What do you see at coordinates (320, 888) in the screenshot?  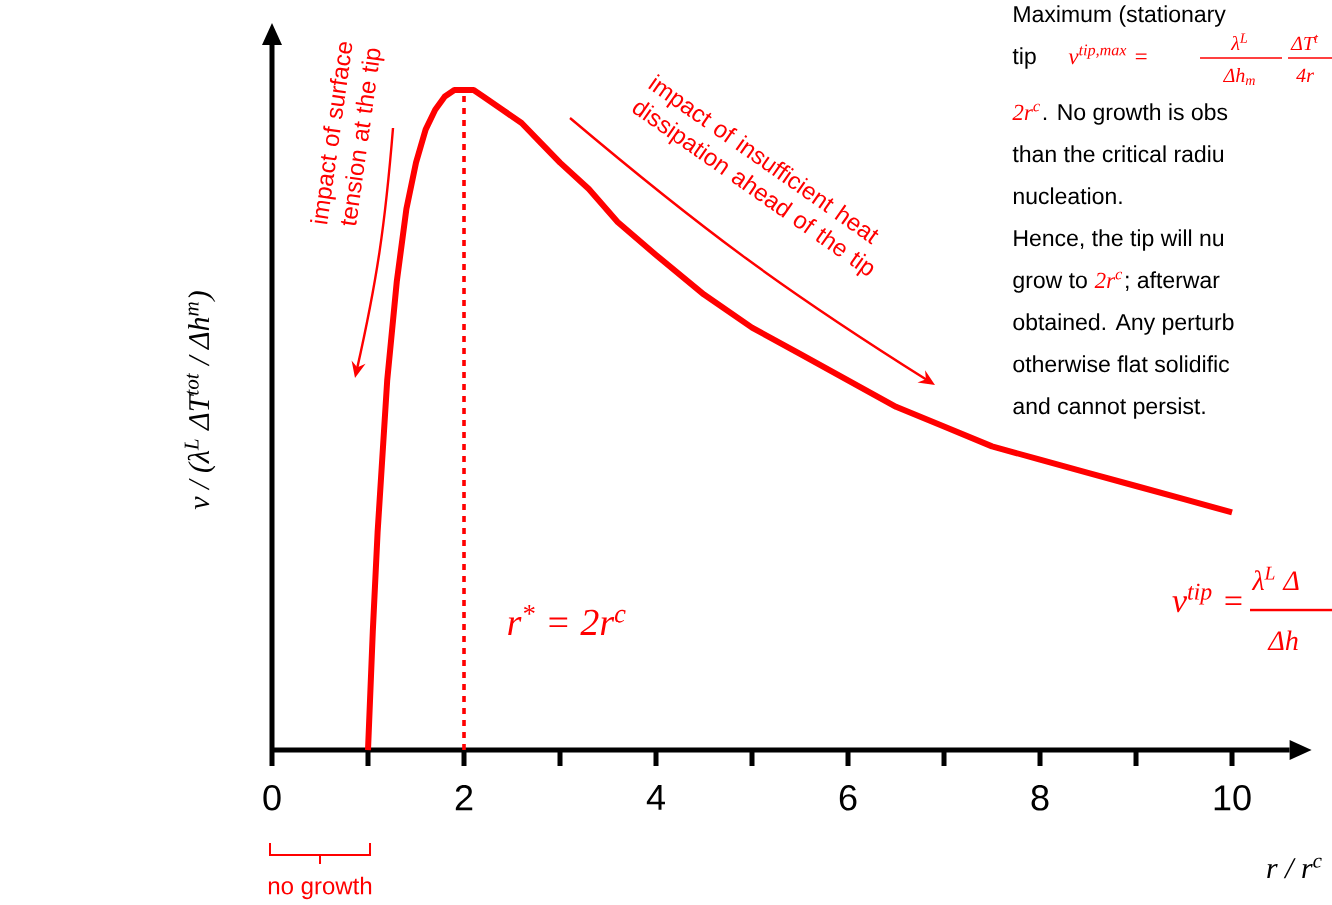 I see `text: no growth` at bounding box center [320, 888].